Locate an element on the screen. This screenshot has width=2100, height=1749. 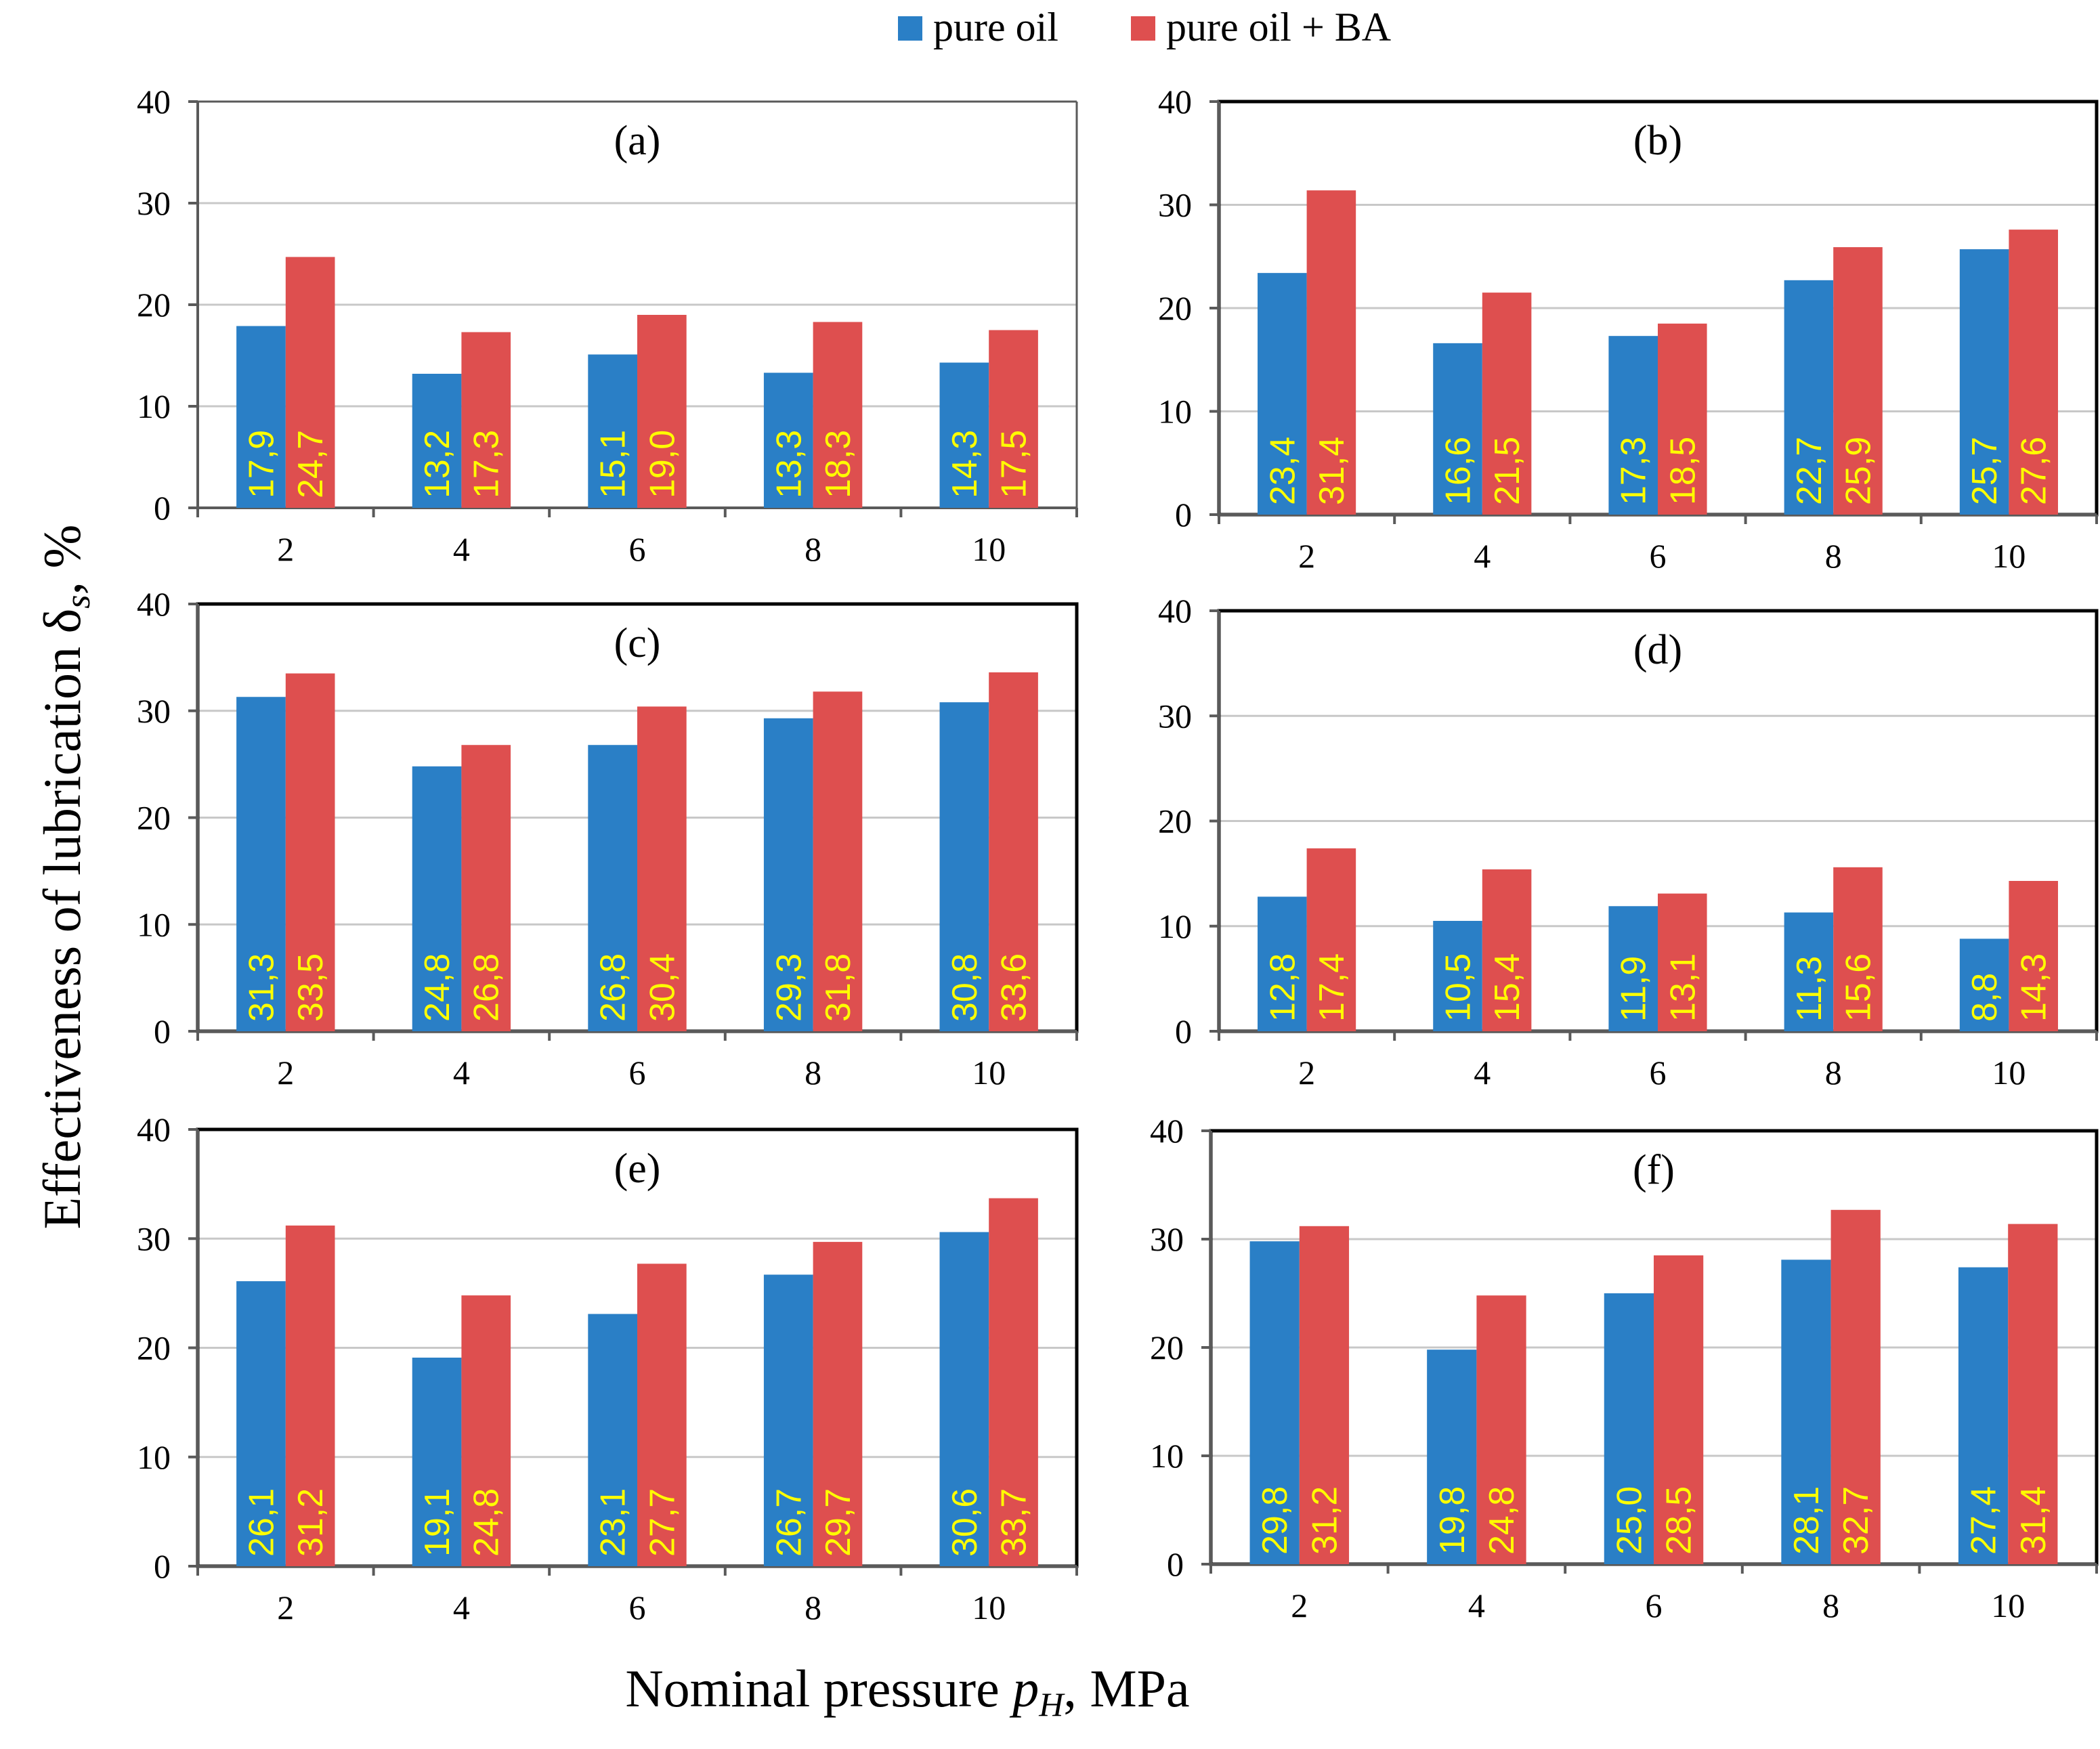
data-label: 16,6 is located at coordinates (1458, 471).